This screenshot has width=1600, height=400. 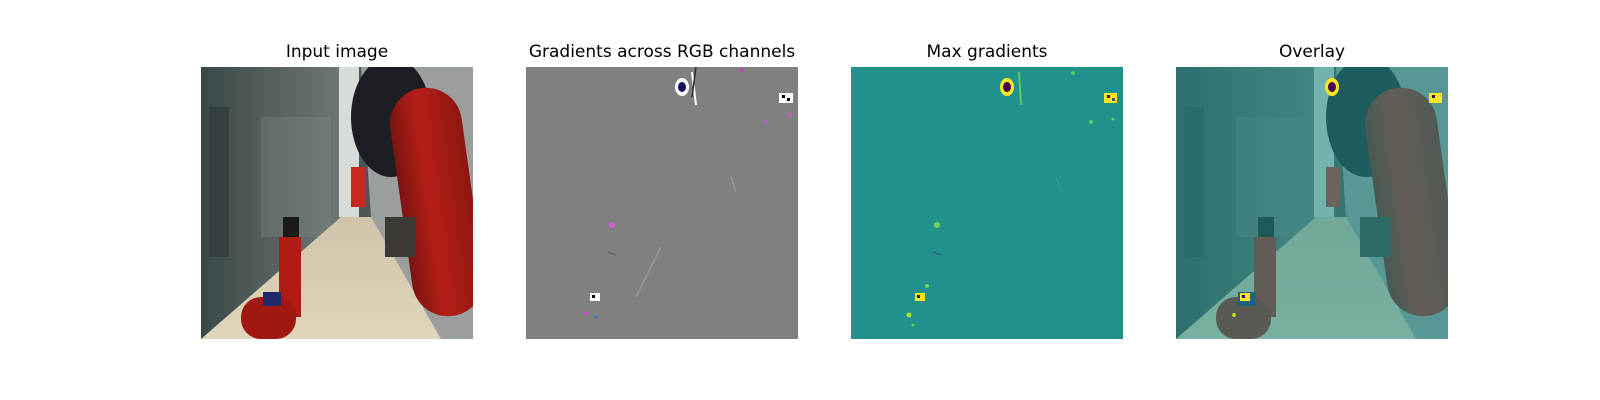 I want to click on input-image-graphic, so click(x=337, y=203).